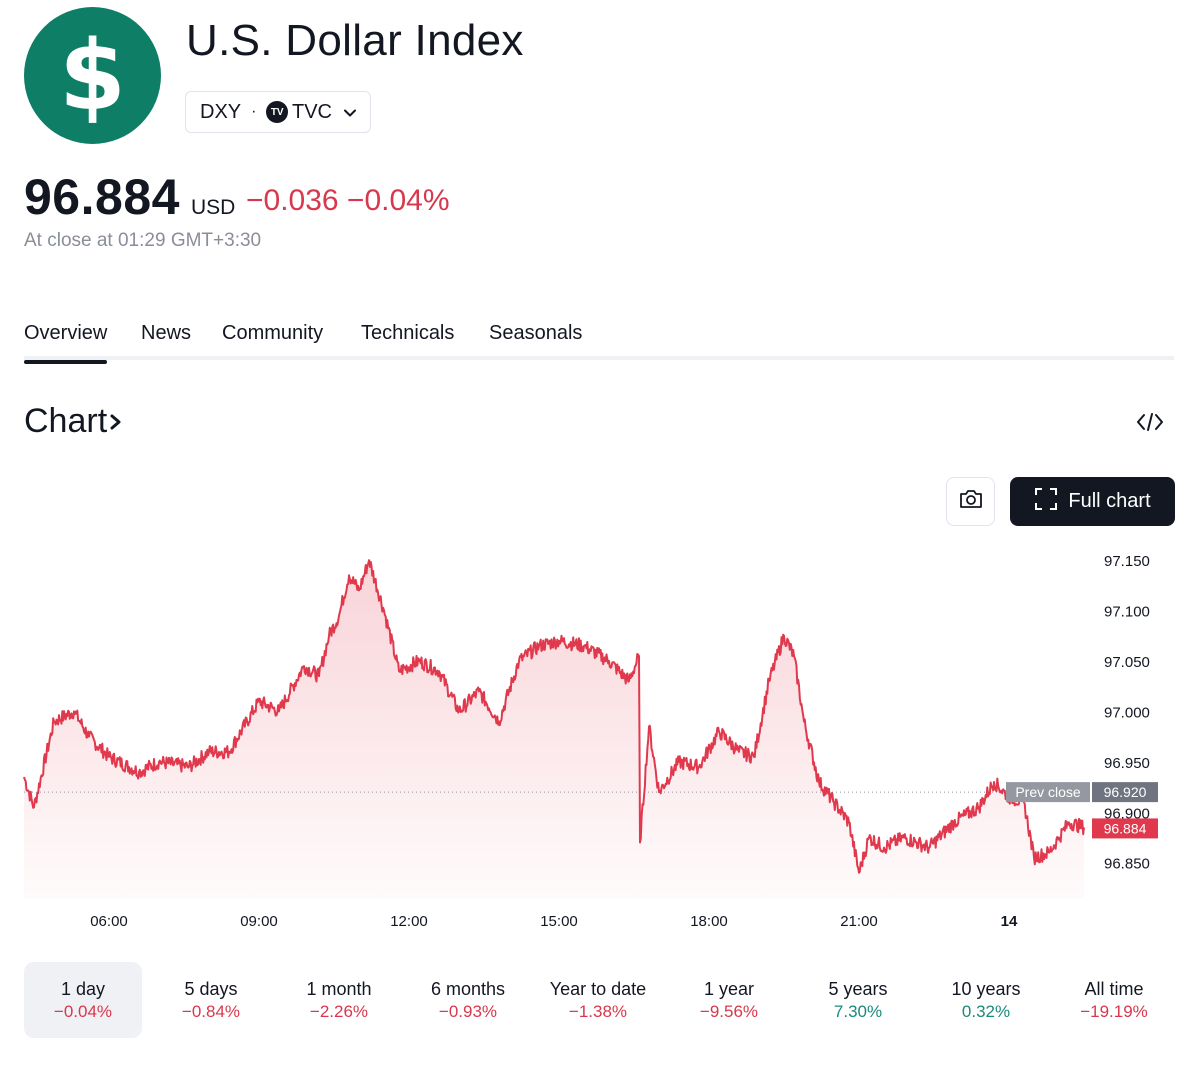  Describe the element at coordinates (709, 921) in the screenshot. I see `x-tick-label: 18:00` at that location.